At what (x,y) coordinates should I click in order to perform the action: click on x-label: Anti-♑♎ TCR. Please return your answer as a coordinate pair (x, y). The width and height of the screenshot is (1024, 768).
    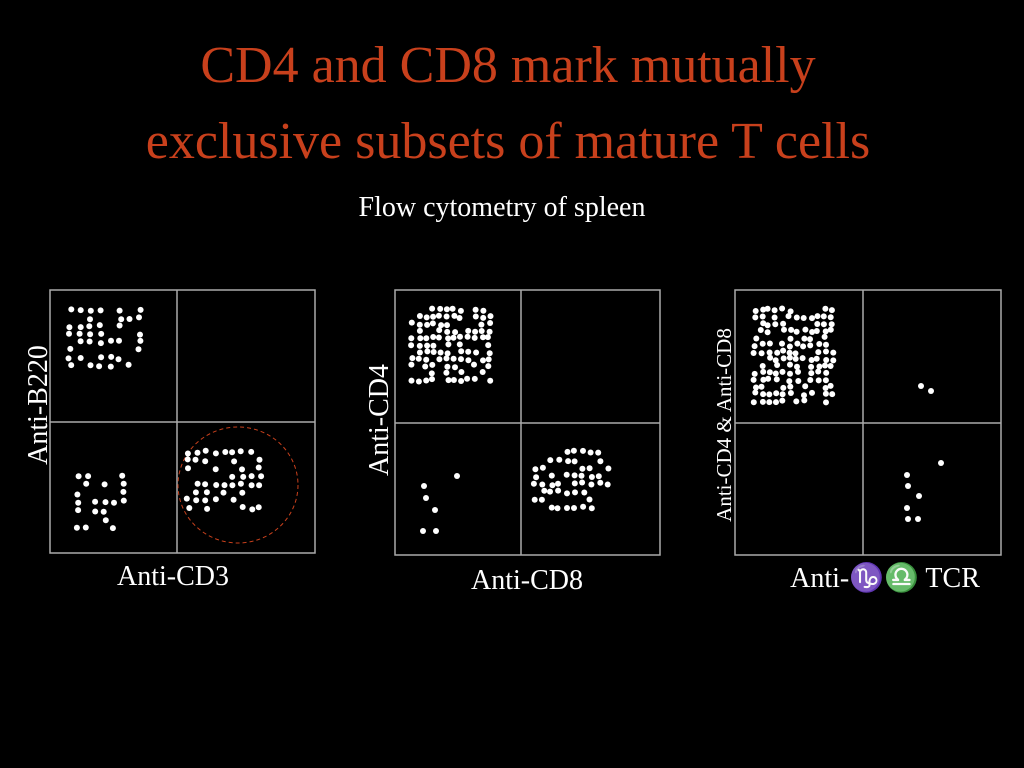
    Looking at the image, I should click on (885, 577).